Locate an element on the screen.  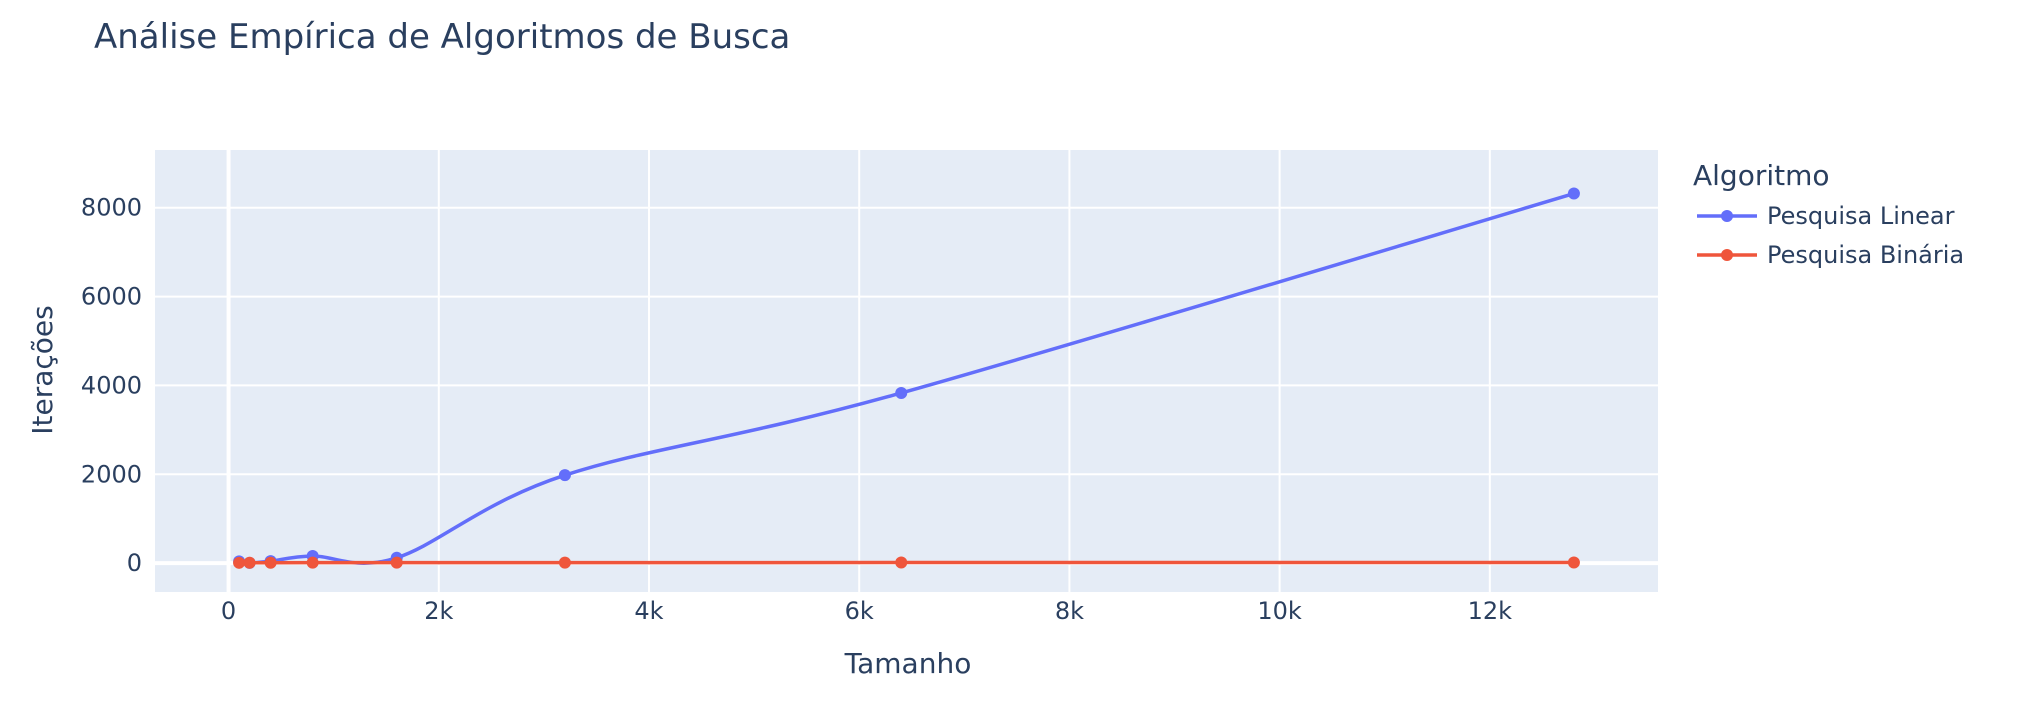
chart-title: Análise Empírica de Algoritmos de Busca is located at coordinates (442, 37).